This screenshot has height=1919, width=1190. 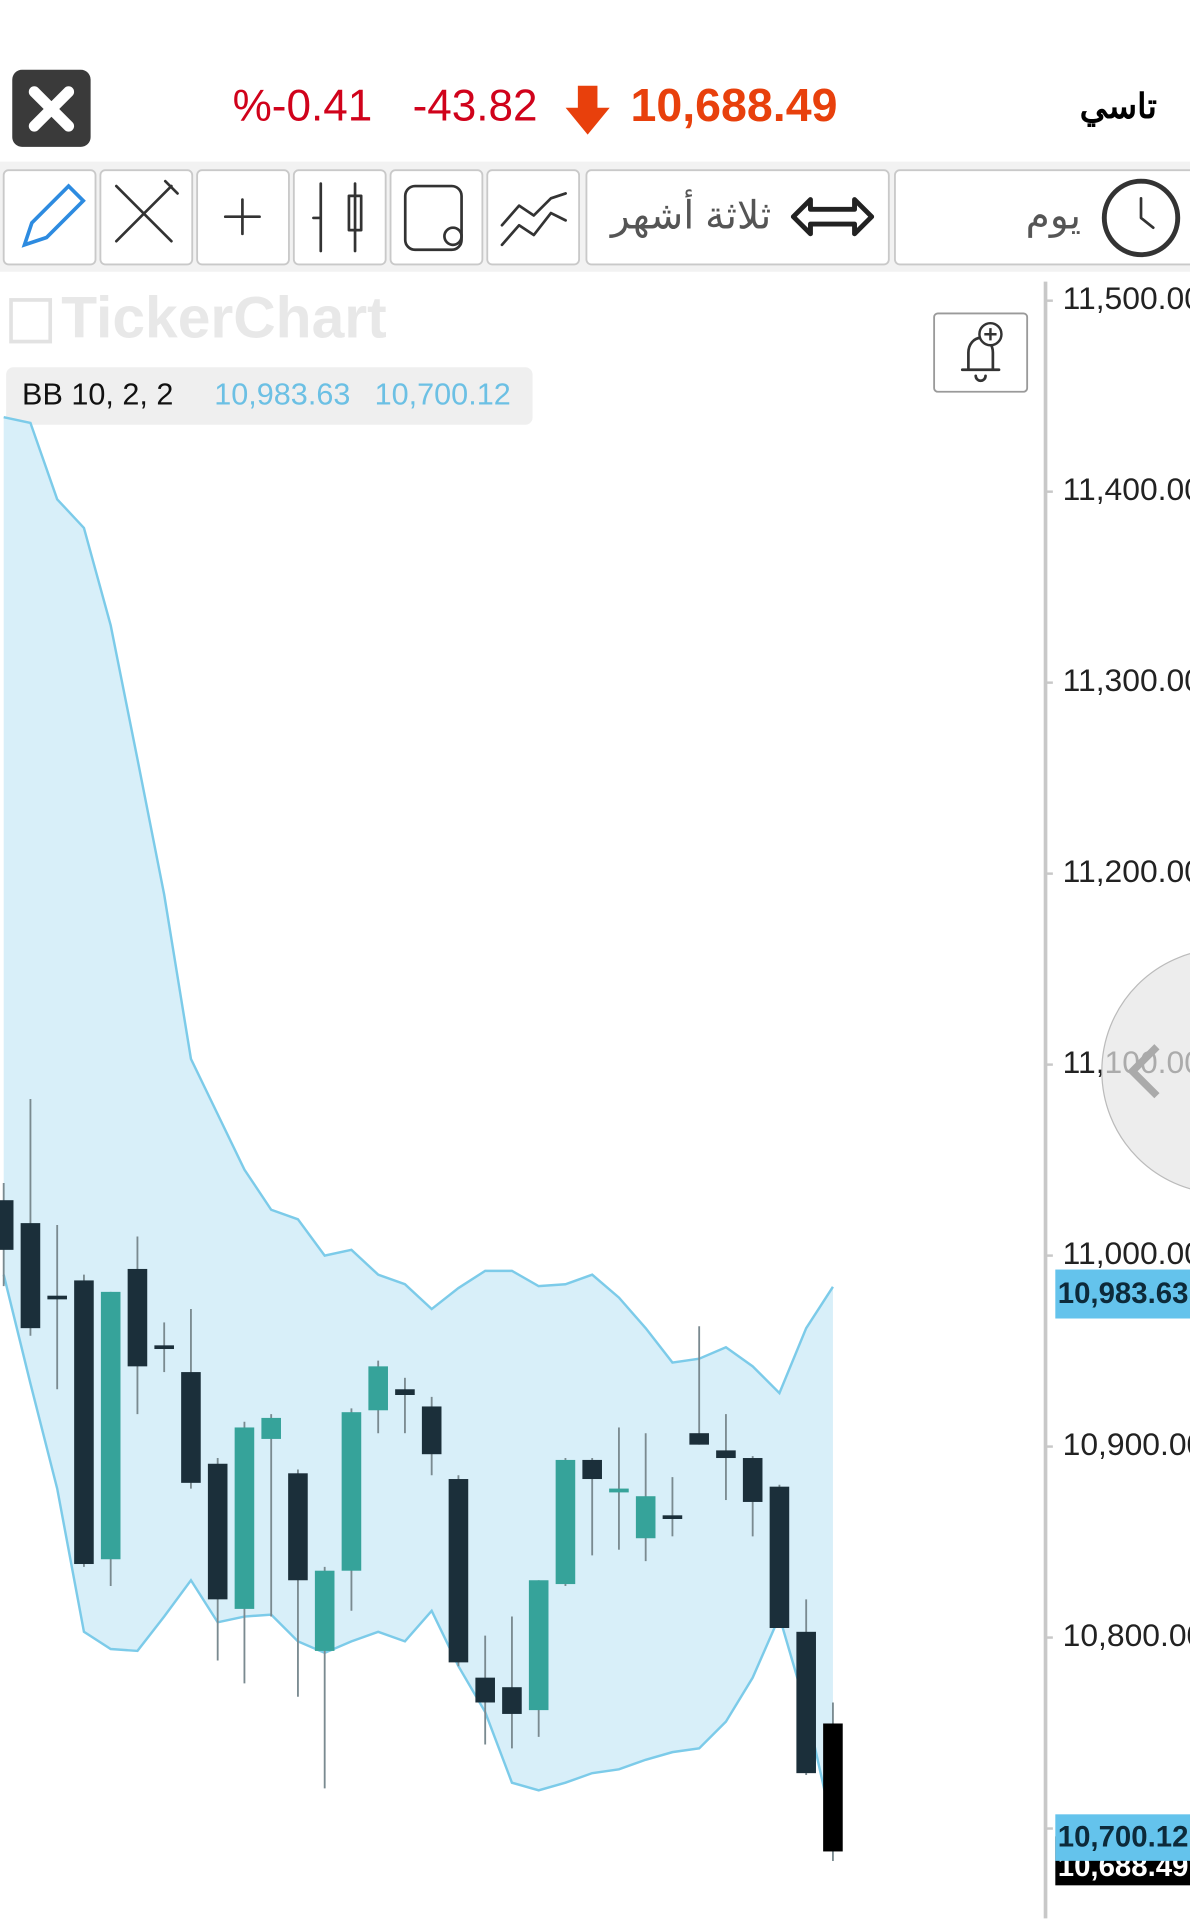 What do you see at coordinates (339, 217) in the screenshot?
I see `chart-type` at bounding box center [339, 217].